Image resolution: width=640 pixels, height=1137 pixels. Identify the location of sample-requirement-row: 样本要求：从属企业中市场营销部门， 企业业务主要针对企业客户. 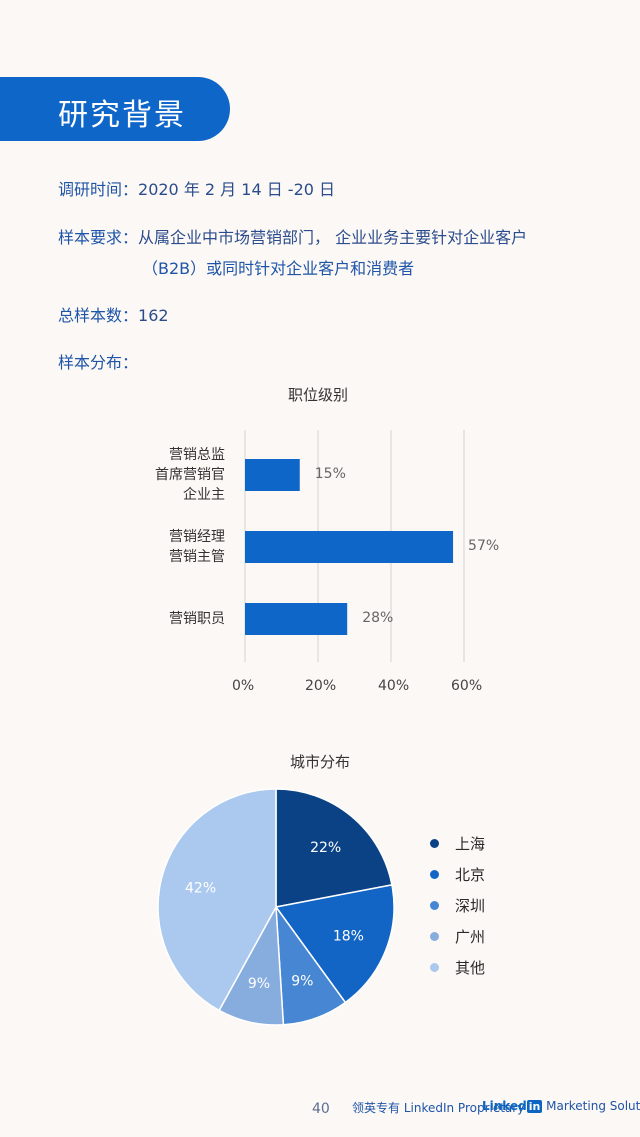
(292, 236).